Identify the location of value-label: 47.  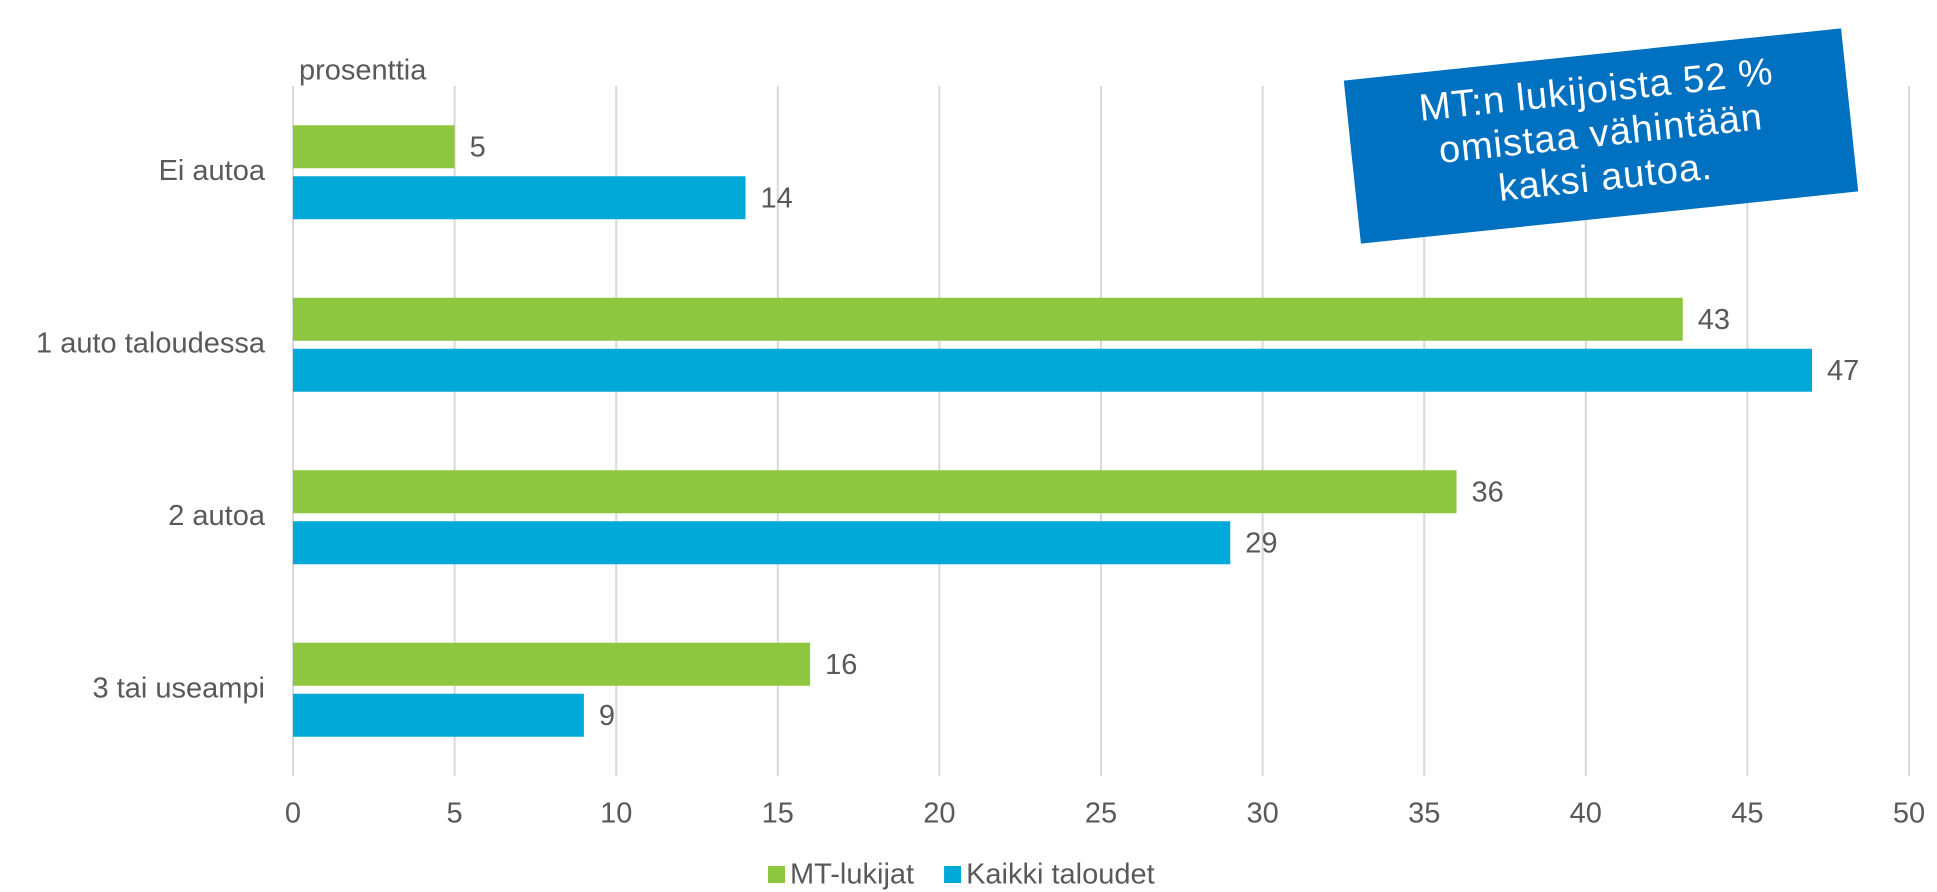
(1843, 371).